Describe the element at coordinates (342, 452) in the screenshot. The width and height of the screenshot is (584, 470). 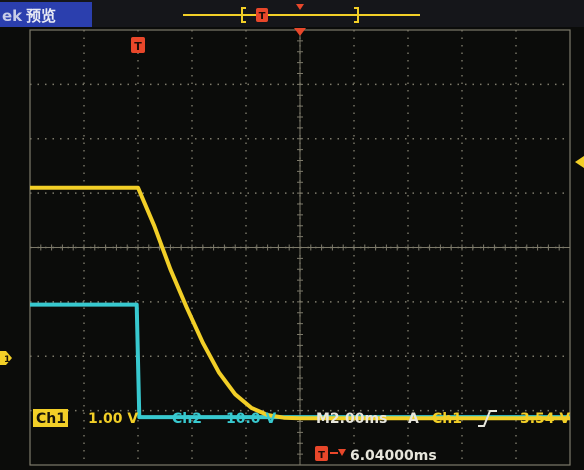
I see `offset-marker-icon` at that location.